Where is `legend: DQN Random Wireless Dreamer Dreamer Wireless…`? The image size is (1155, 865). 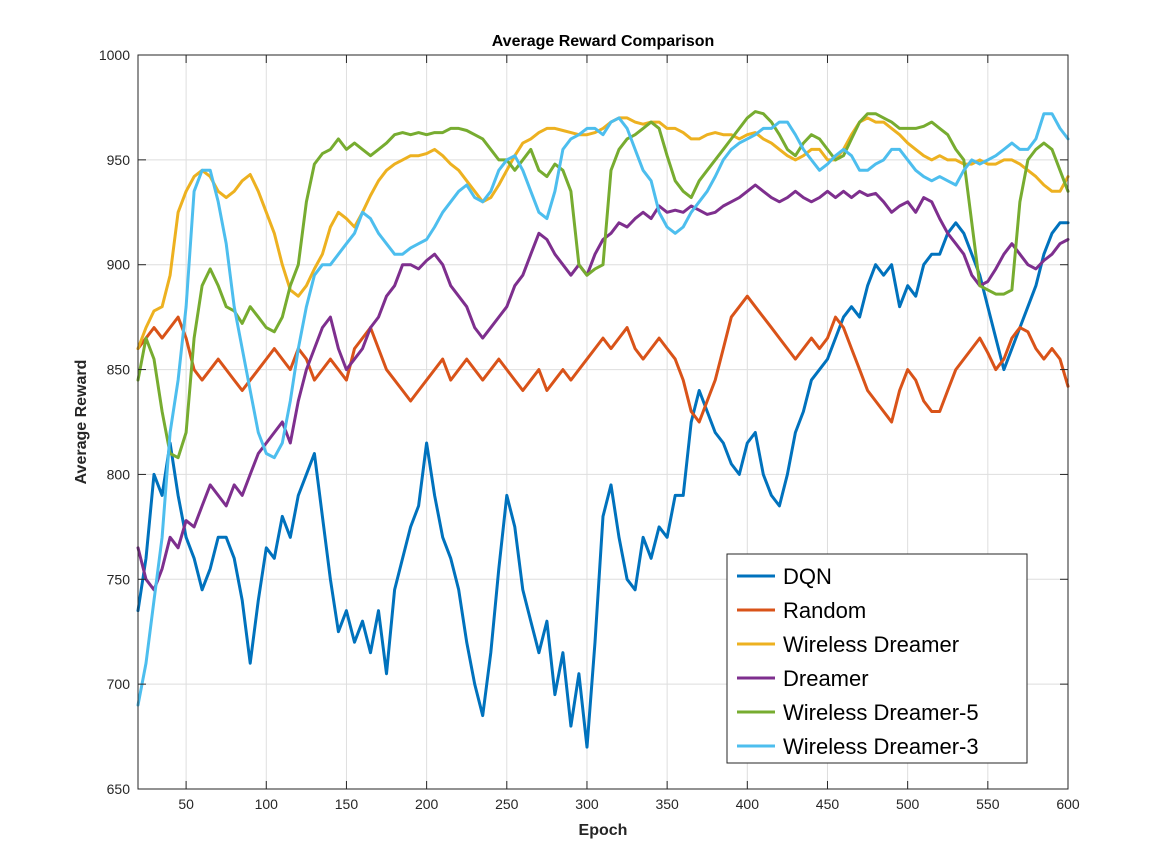
legend: DQN Random Wireless Dreamer Dreamer Wireless… is located at coordinates (877, 658).